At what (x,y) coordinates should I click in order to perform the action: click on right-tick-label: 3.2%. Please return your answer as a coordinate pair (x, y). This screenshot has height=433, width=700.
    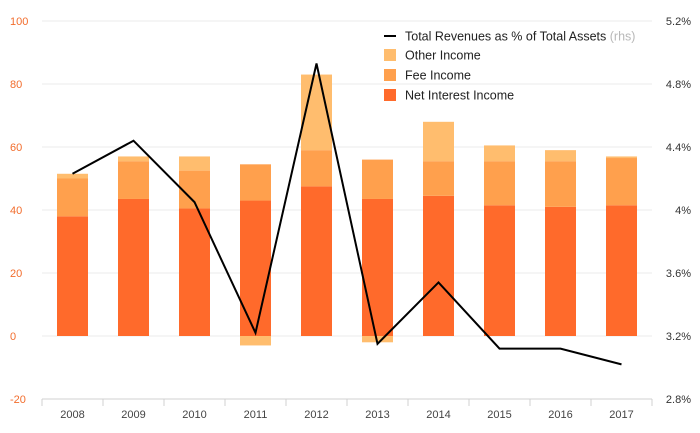
    Looking at the image, I should click on (678, 337).